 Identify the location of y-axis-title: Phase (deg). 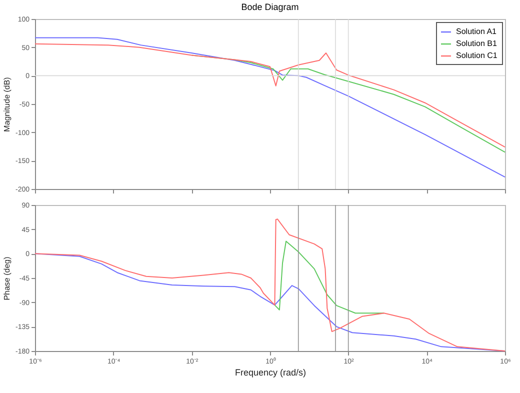
(7, 278).